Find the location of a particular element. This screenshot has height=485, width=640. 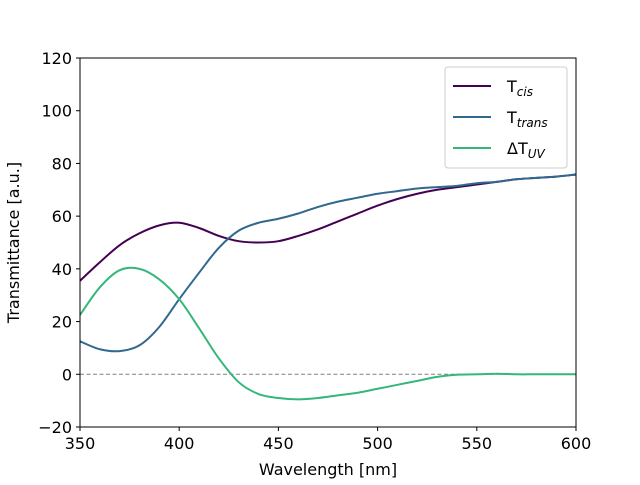

y-tick-label: 60 is located at coordinates (62, 216).